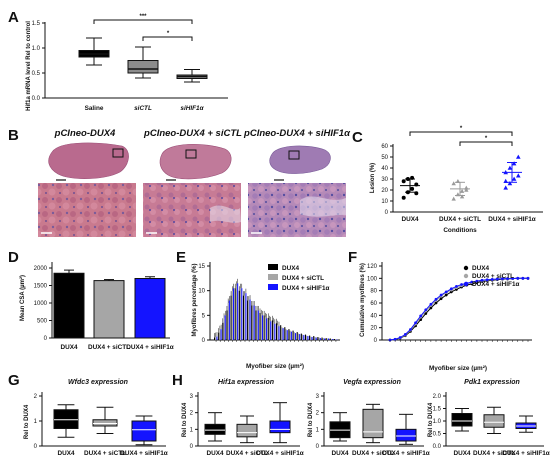 This screenshot has width=550, height=458. I want to click on legend-label: DUX4 + siCTL, so click(493, 276).